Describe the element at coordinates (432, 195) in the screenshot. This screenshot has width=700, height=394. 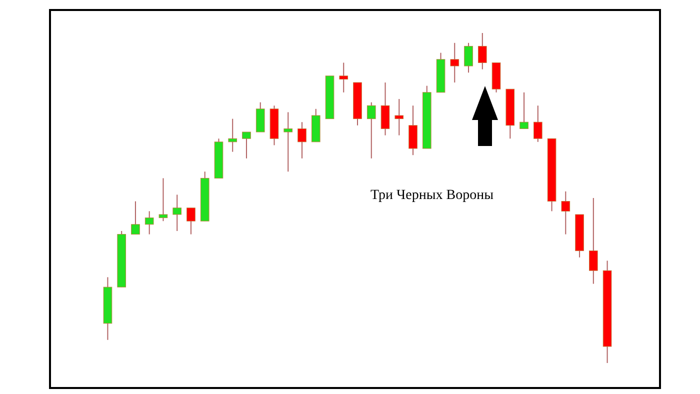
I see `annotation: Три Черных Вороны` at that location.